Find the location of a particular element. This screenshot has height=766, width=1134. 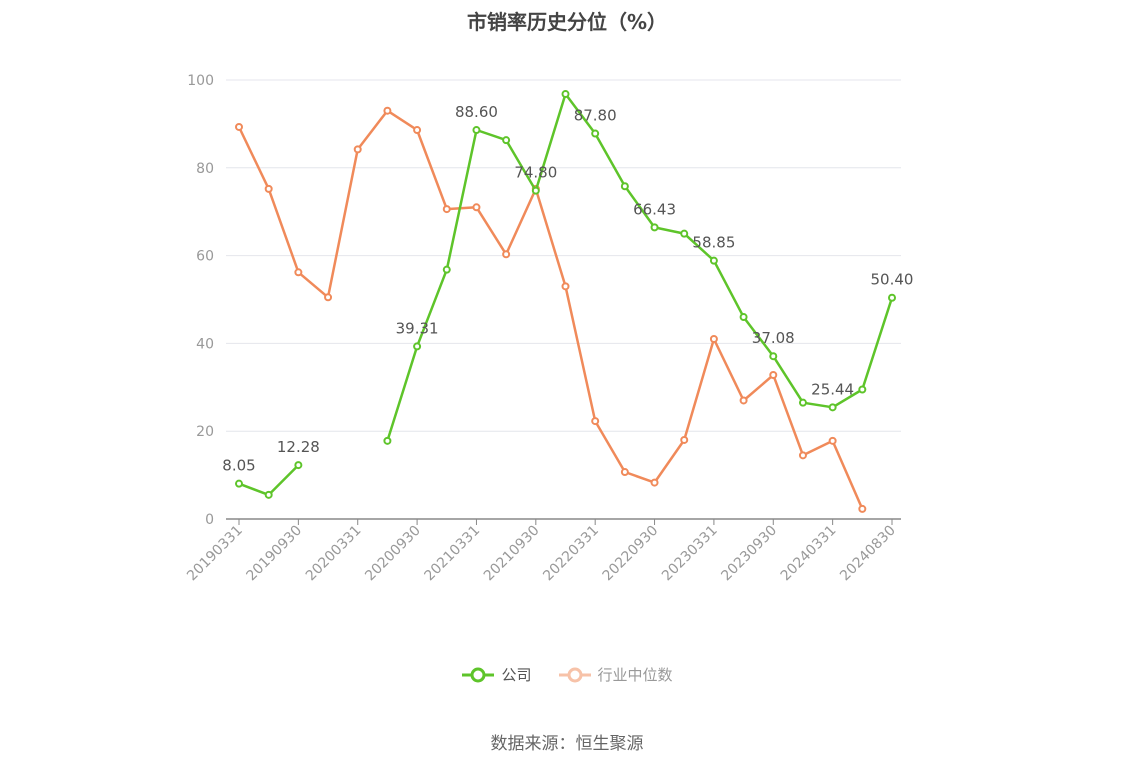

x-tick-label: 20210331 is located at coordinates (453, 554).